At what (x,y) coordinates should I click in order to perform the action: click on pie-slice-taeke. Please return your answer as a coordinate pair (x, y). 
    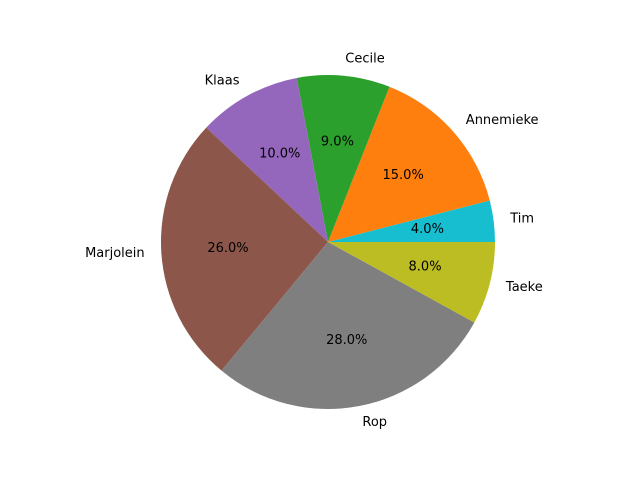
    Looking at the image, I should click on (411, 282).